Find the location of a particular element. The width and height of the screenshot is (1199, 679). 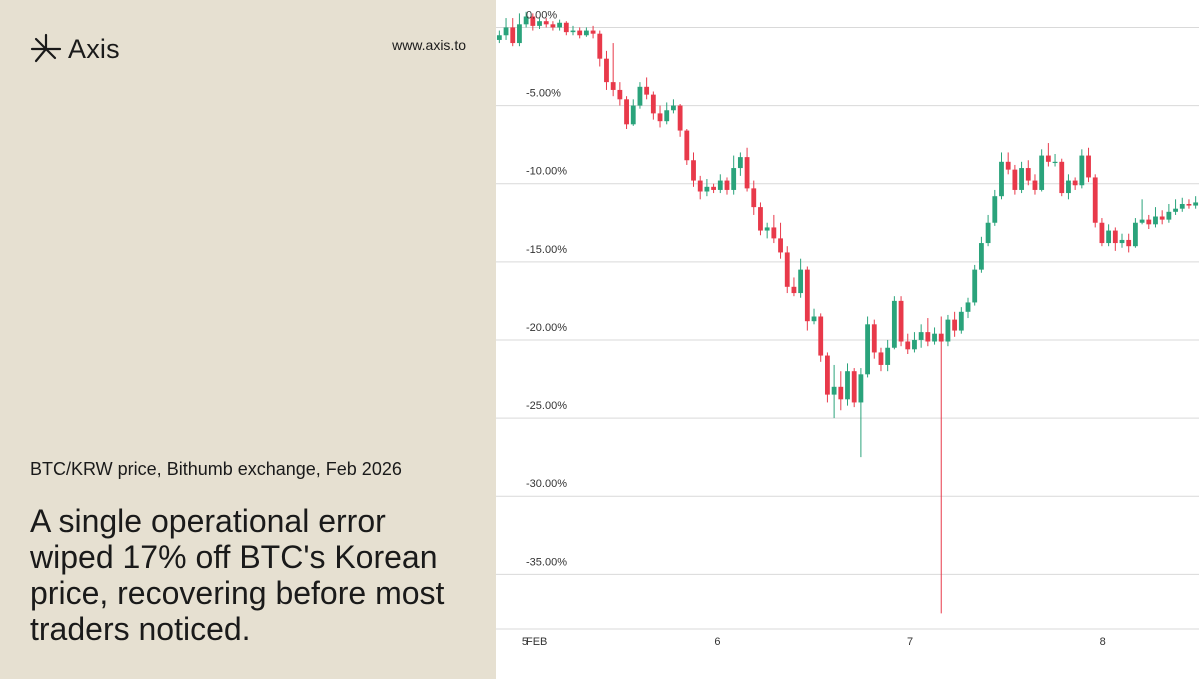

y-tick-label: -35.00% is located at coordinates (546, 562).